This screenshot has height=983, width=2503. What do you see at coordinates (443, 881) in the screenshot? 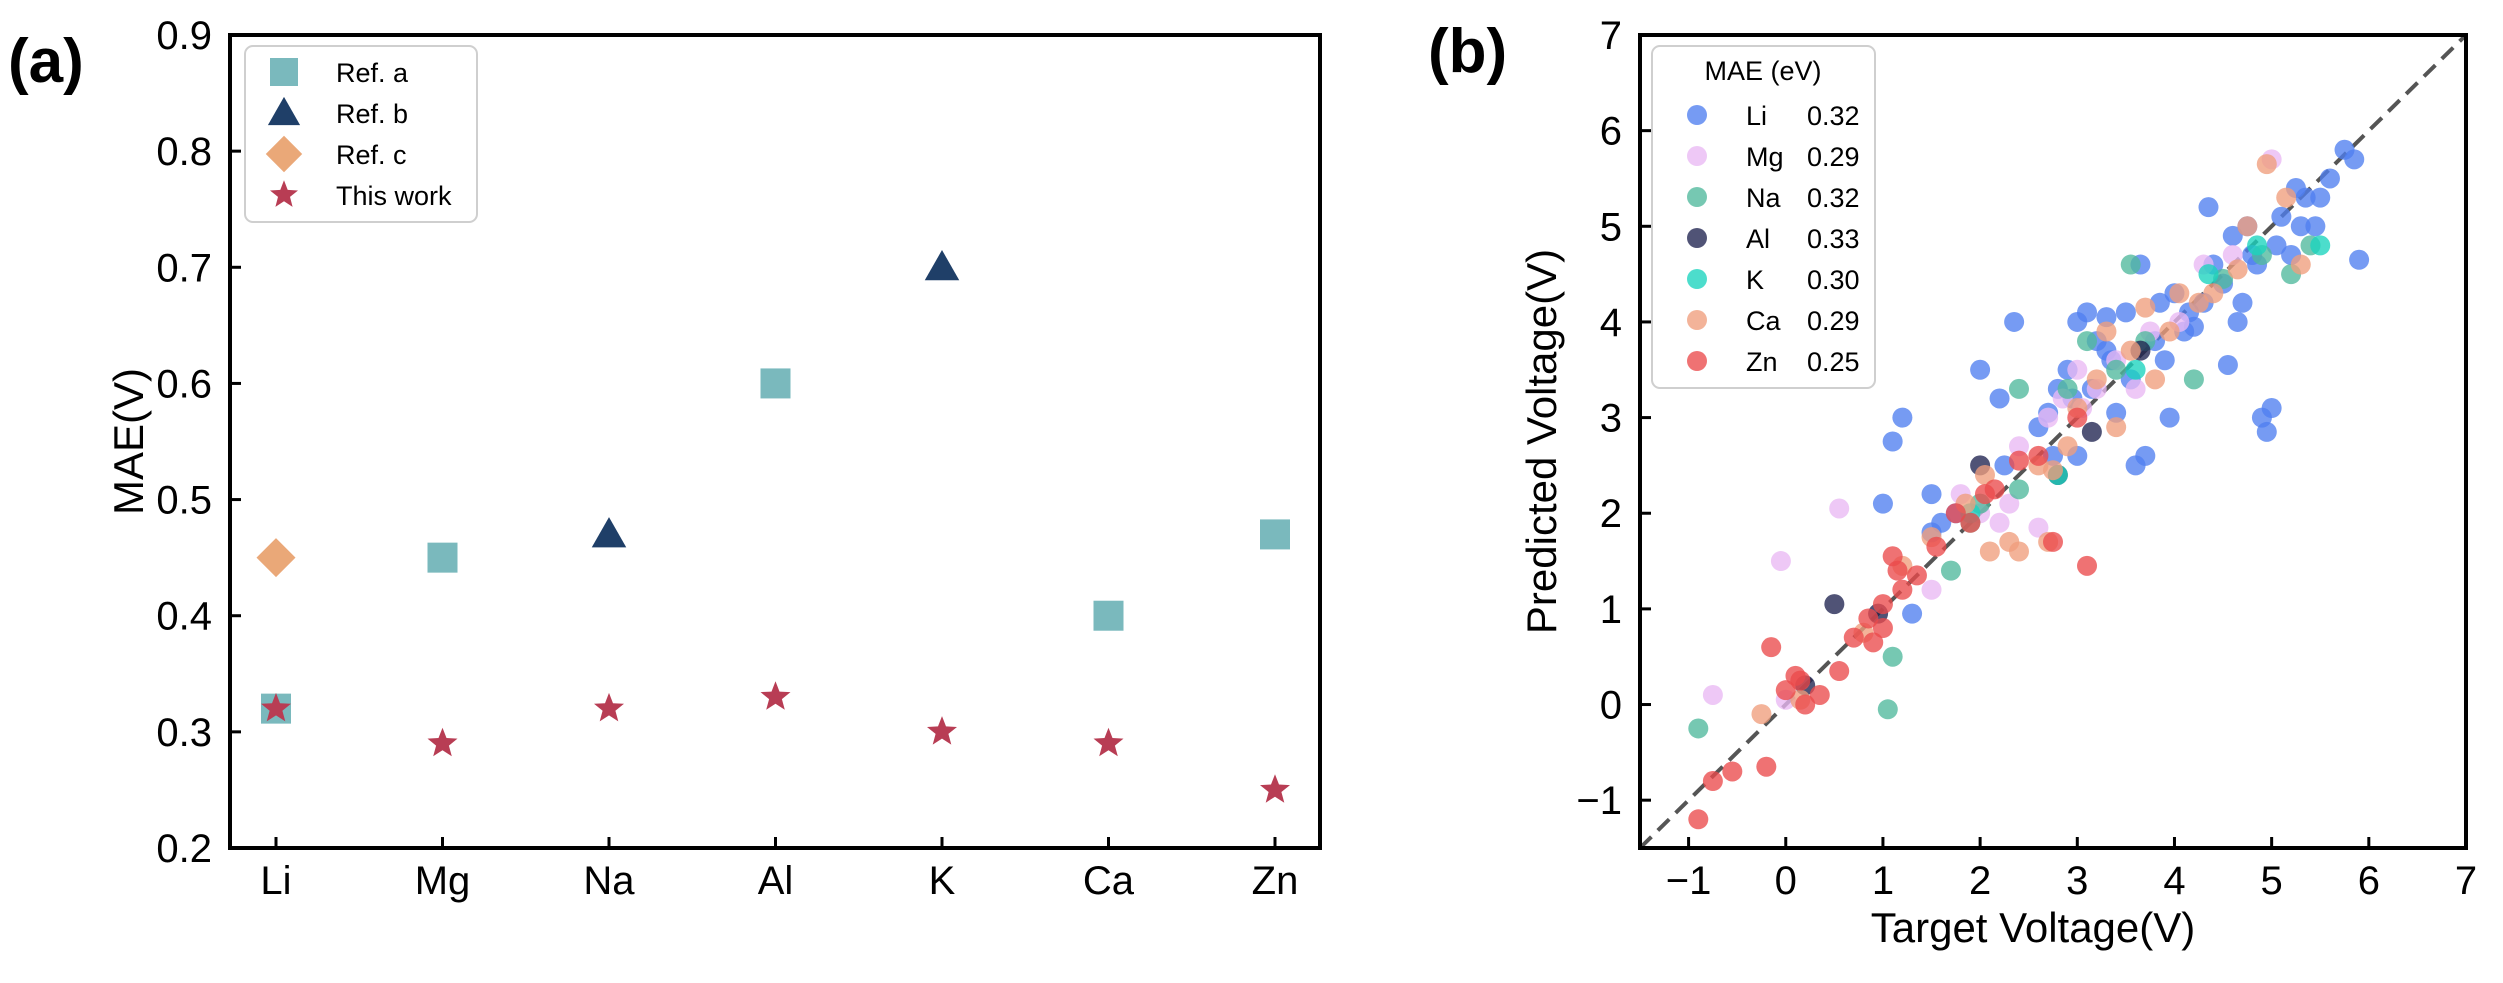
I see `x-tick-label: Mg` at bounding box center [443, 881].